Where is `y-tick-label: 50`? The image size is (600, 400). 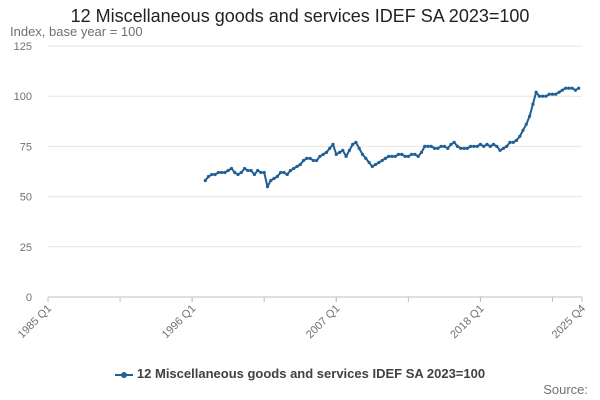 y-tick-label: 50 is located at coordinates (26, 198).